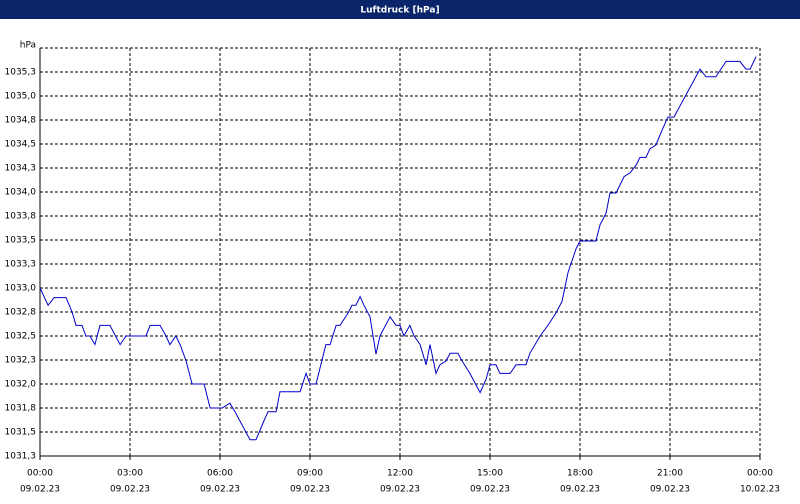  Describe the element at coordinates (21, 73) in the screenshot. I see `y-tick-label: 1035,3` at that location.